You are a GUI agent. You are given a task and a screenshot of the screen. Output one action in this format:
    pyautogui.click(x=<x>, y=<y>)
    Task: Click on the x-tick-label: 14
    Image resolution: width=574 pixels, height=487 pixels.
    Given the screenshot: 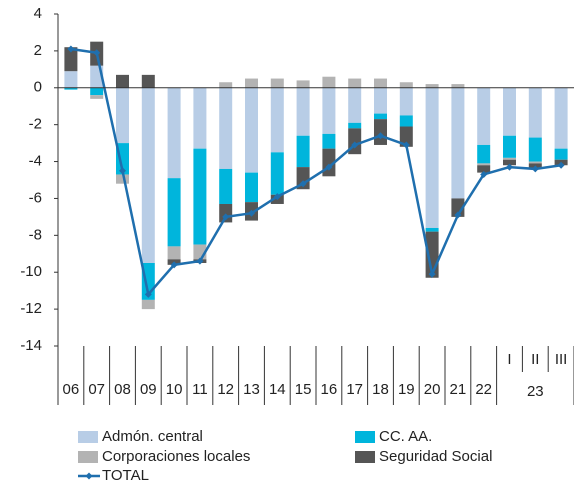 What is the action you would take?
    pyautogui.click(x=277, y=389)
    